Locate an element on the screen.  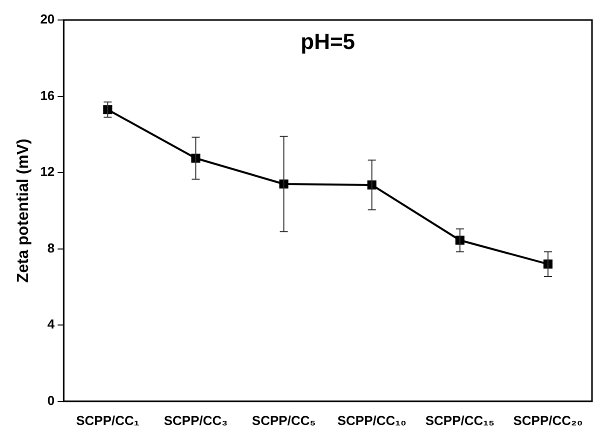
x-tick-label: SCPP/CC₁₀ is located at coordinates (372, 420).